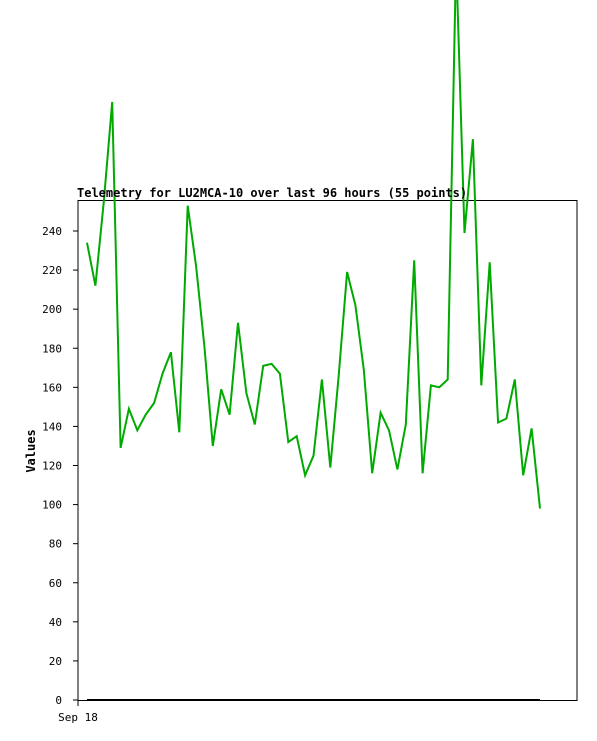 The height and width of the screenshot is (741, 597). Describe the element at coordinates (52, 505) in the screenshot. I see `y-tick-label: 100` at that location.